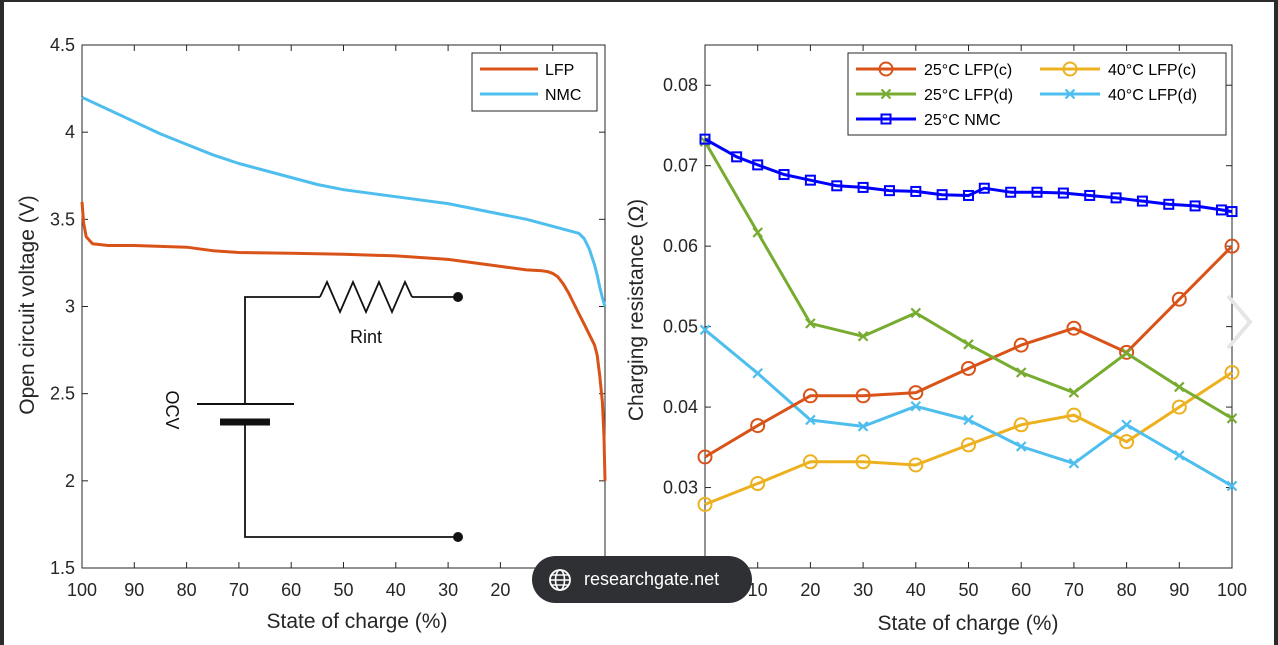 This screenshot has width=1278, height=645. Describe the element at coordinates (1232, 590) in the screenshot. I see `resistance-xtick-label: 100` at that location.